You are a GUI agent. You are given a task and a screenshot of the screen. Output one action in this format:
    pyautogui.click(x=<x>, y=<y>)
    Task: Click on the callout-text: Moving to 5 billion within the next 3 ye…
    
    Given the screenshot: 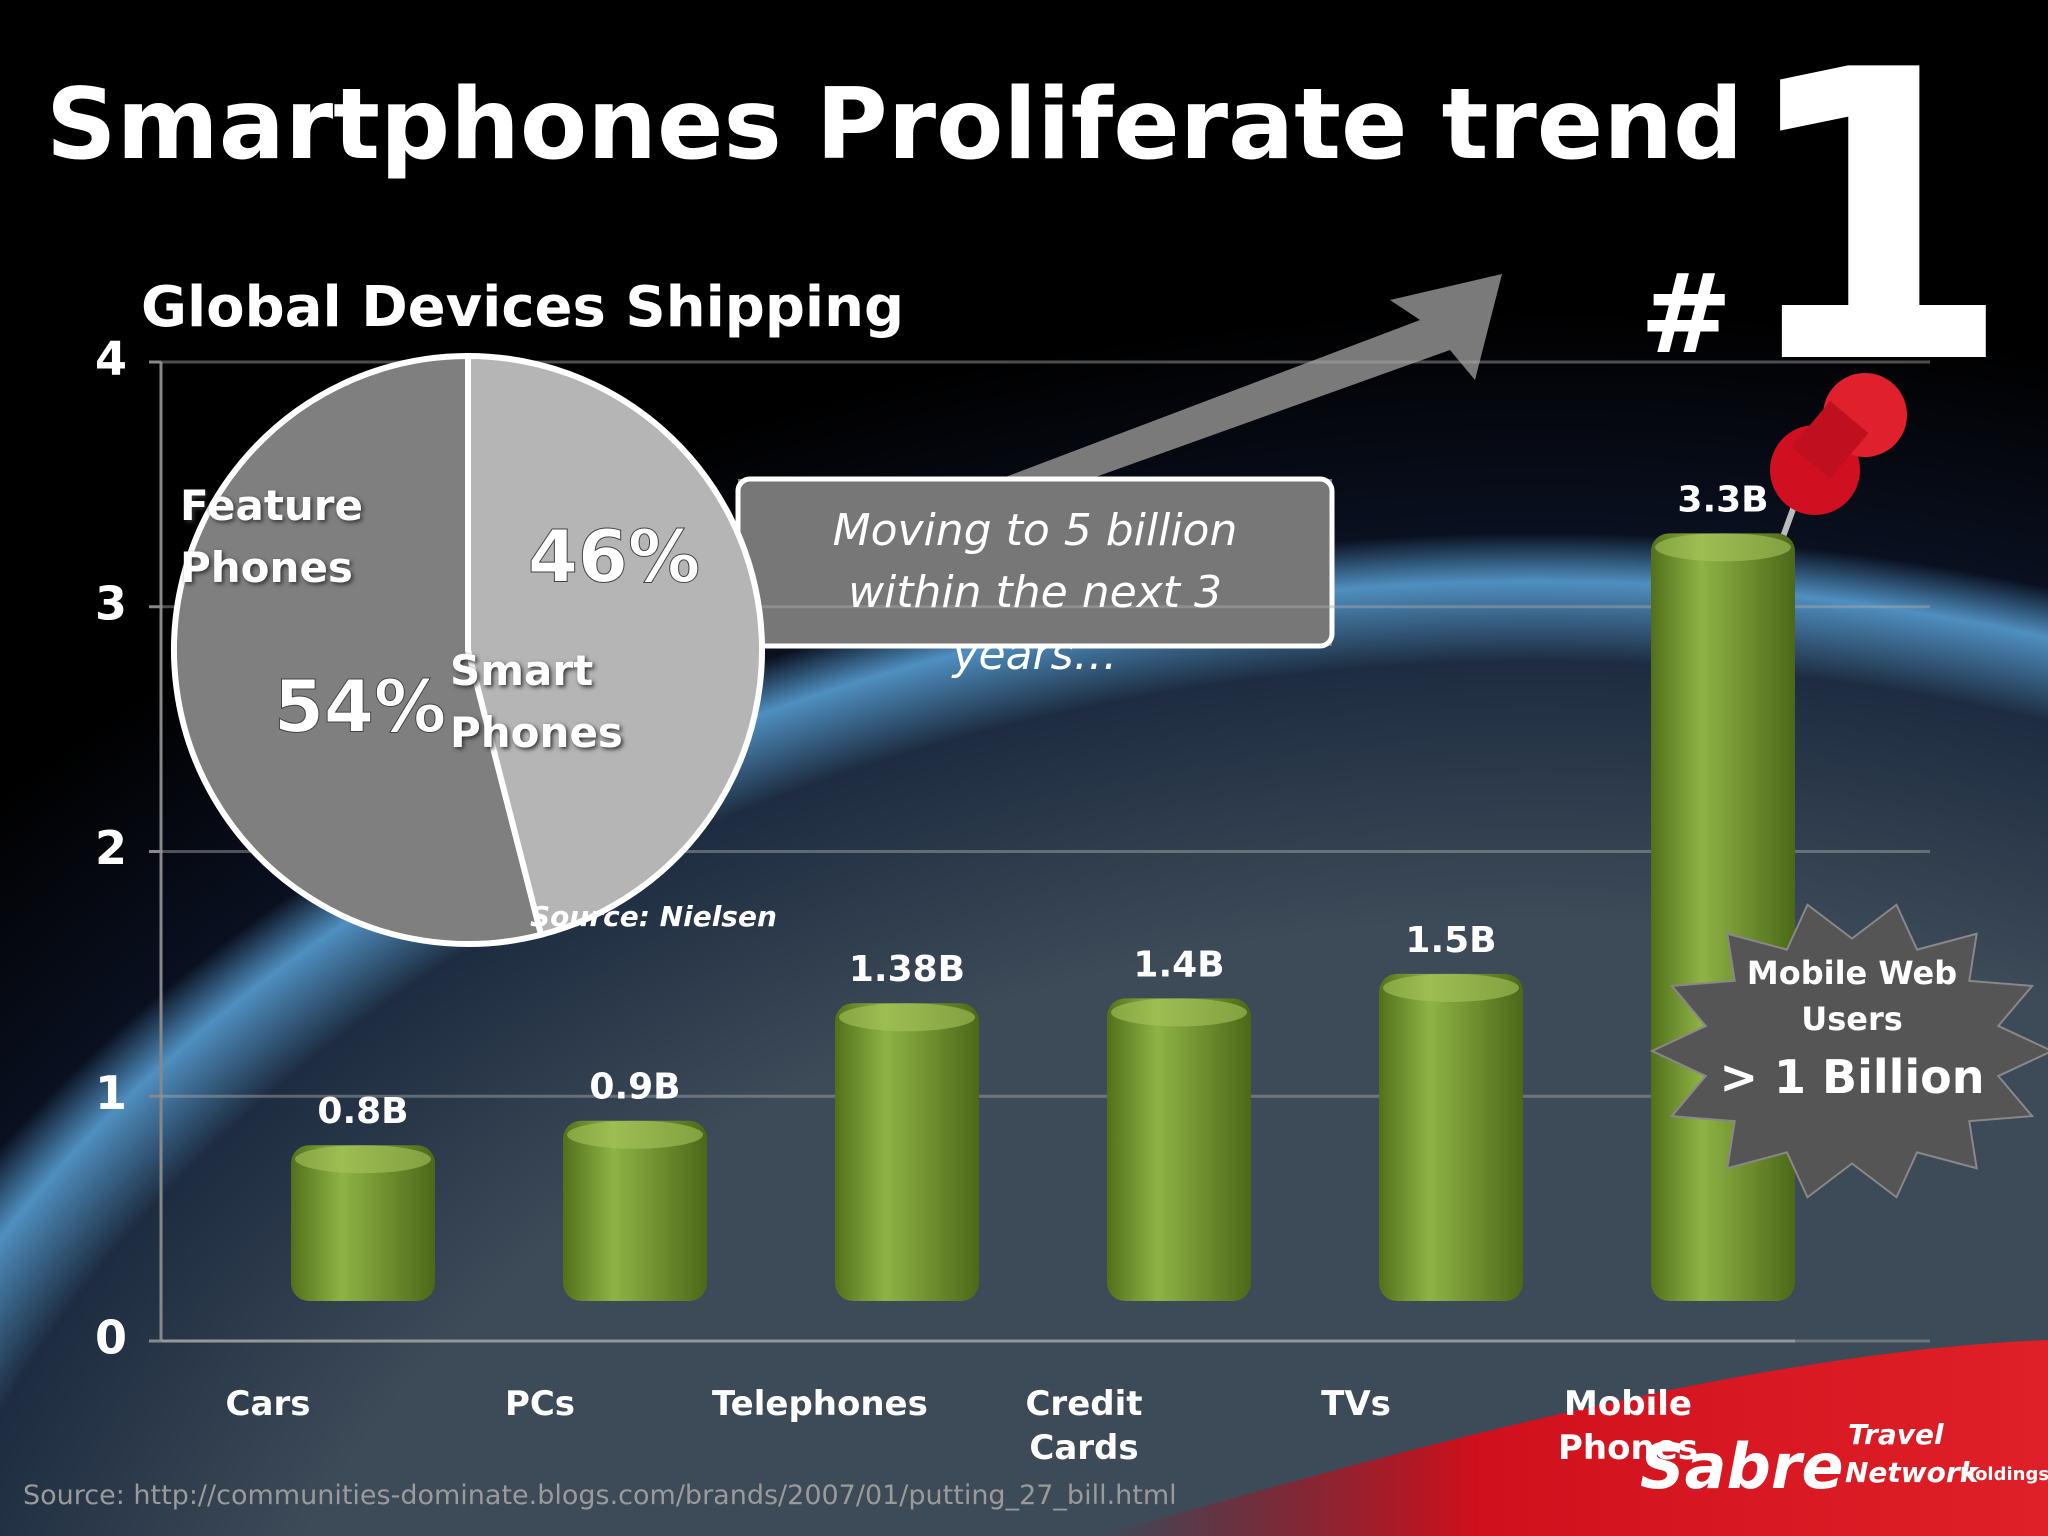 What is the action you would take?
    pyautogui.click(x=1035, y=592)
    